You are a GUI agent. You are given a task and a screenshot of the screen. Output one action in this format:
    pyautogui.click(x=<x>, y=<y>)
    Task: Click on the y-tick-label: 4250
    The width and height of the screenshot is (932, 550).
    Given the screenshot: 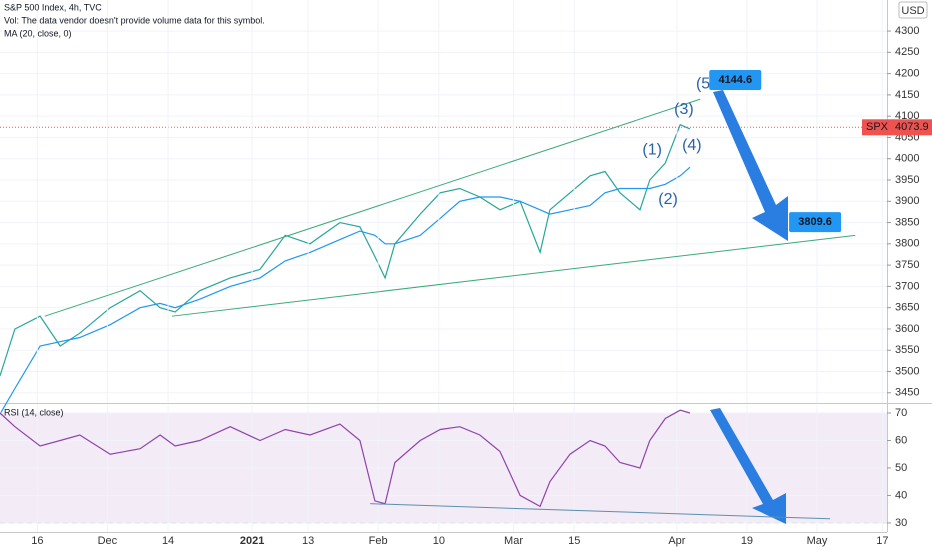 What is the action you would take?
    pyautogui.click(x=907, y=52)
    